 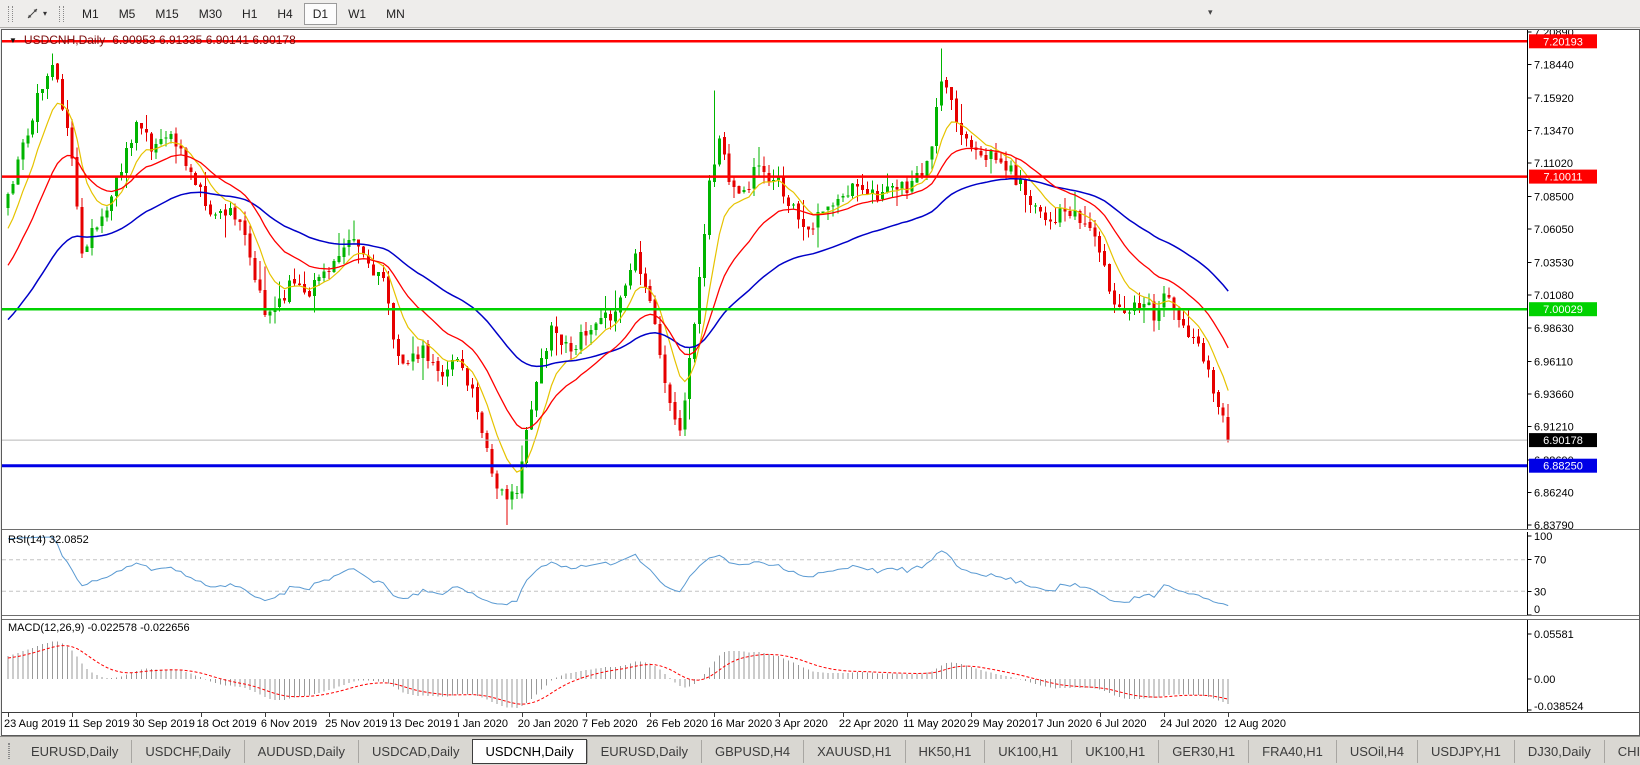 I want to click on price-level-label: 7.00029, so click(x=1563, y=309).